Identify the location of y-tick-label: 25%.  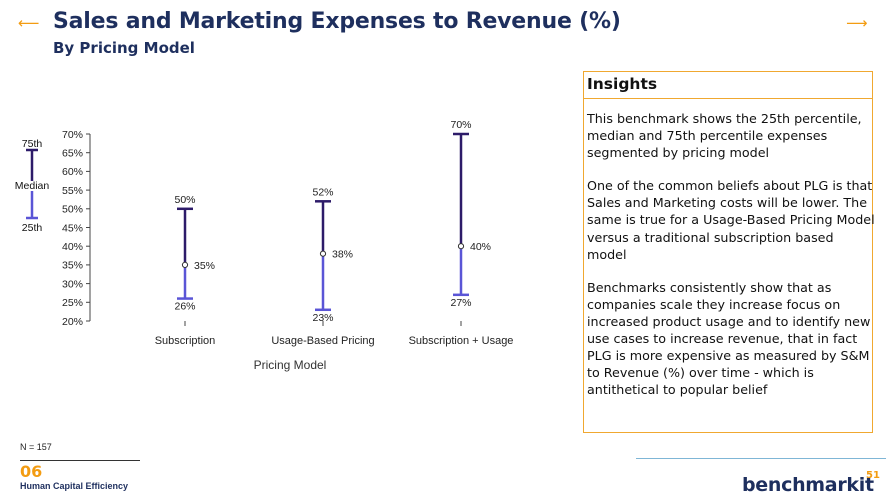
(72, 303).